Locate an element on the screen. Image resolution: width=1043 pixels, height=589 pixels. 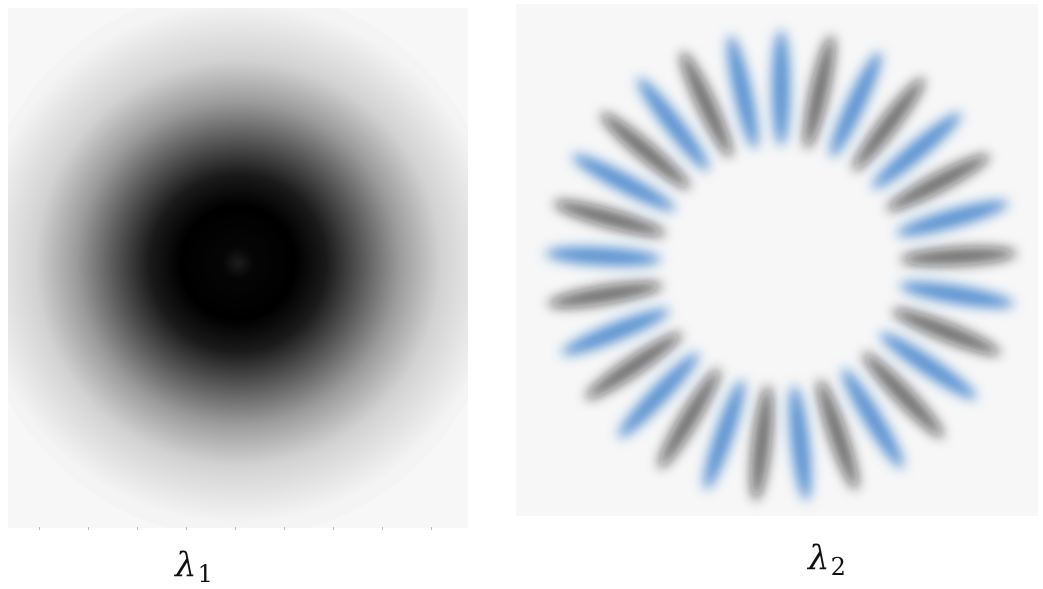
lambda-2-symbol: λ is located at coordinates (819, 558).